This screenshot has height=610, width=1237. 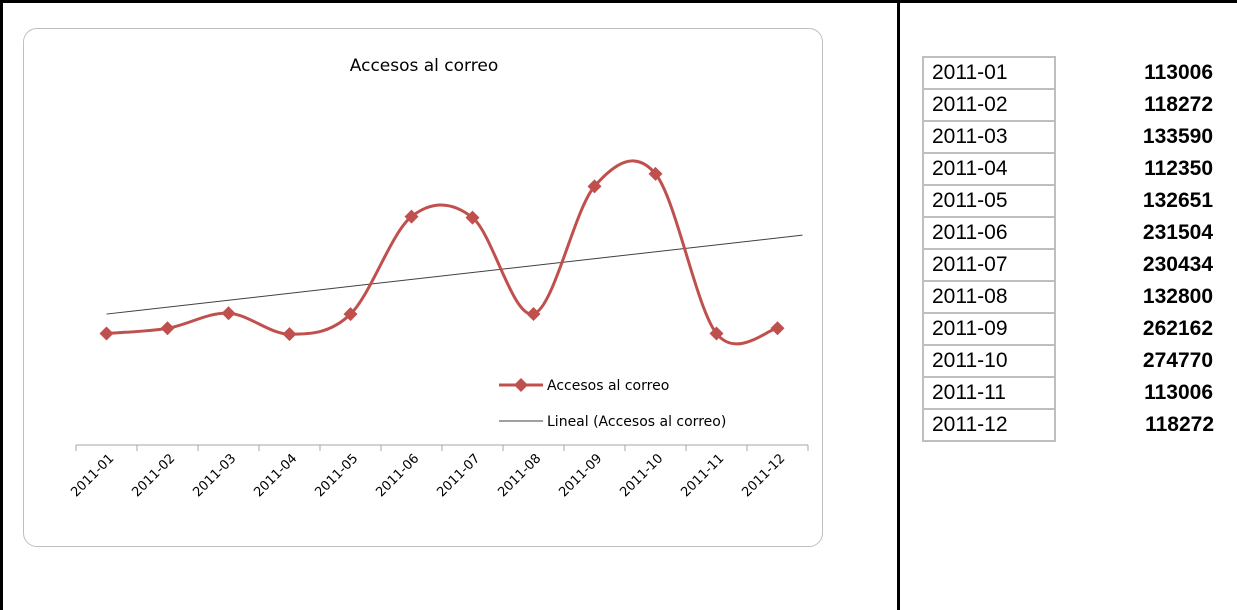 What do you see at coordinates (1070, 361) in the screenshot?
I see `table-row: 2011-10 274770` at bounding box center [1070, 361].